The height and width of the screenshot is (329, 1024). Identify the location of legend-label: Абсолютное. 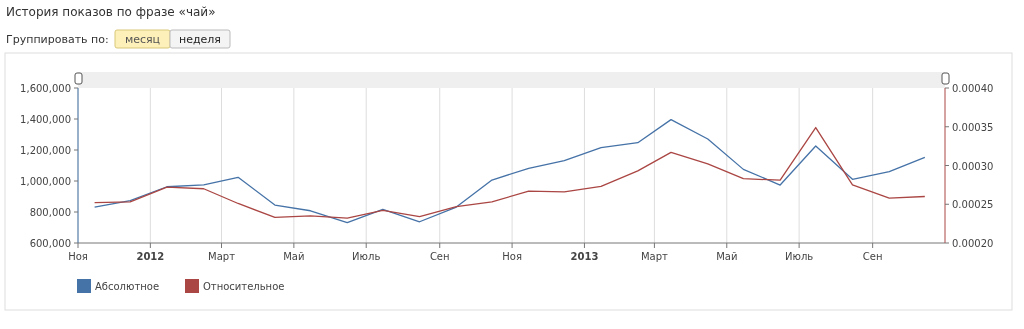
(127, 286).